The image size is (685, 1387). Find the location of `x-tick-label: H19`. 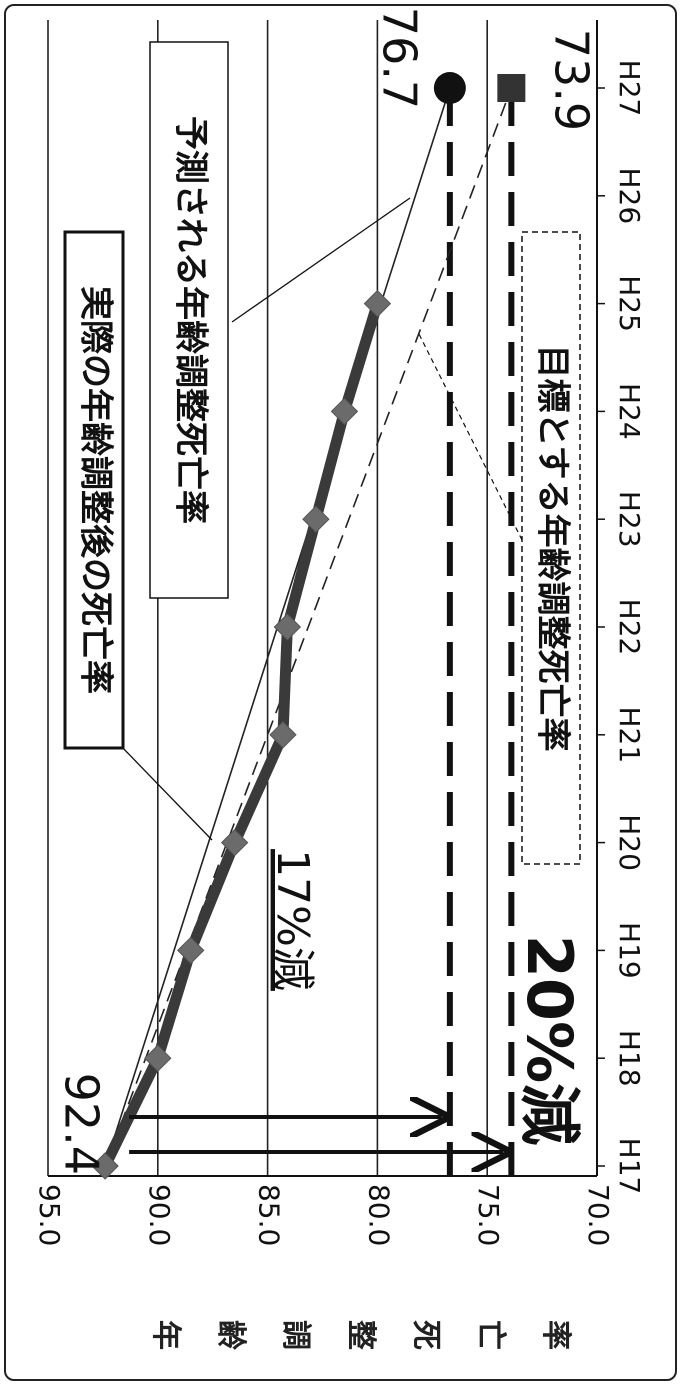

x-tick-label: H19 is located at coordinates (629, 950).